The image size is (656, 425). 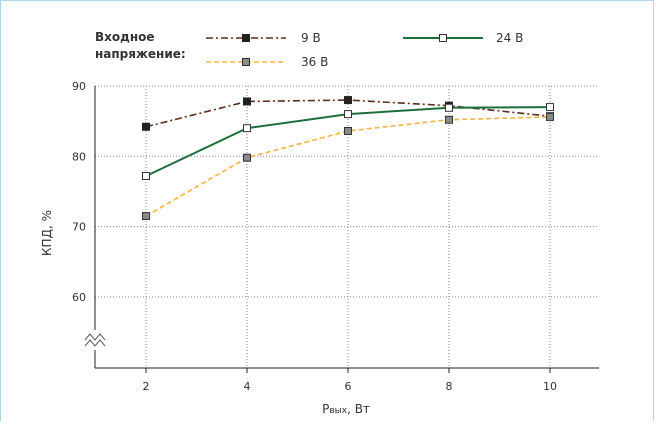 I want to click on legend-item: 36 В, so click(x=267, y=62).